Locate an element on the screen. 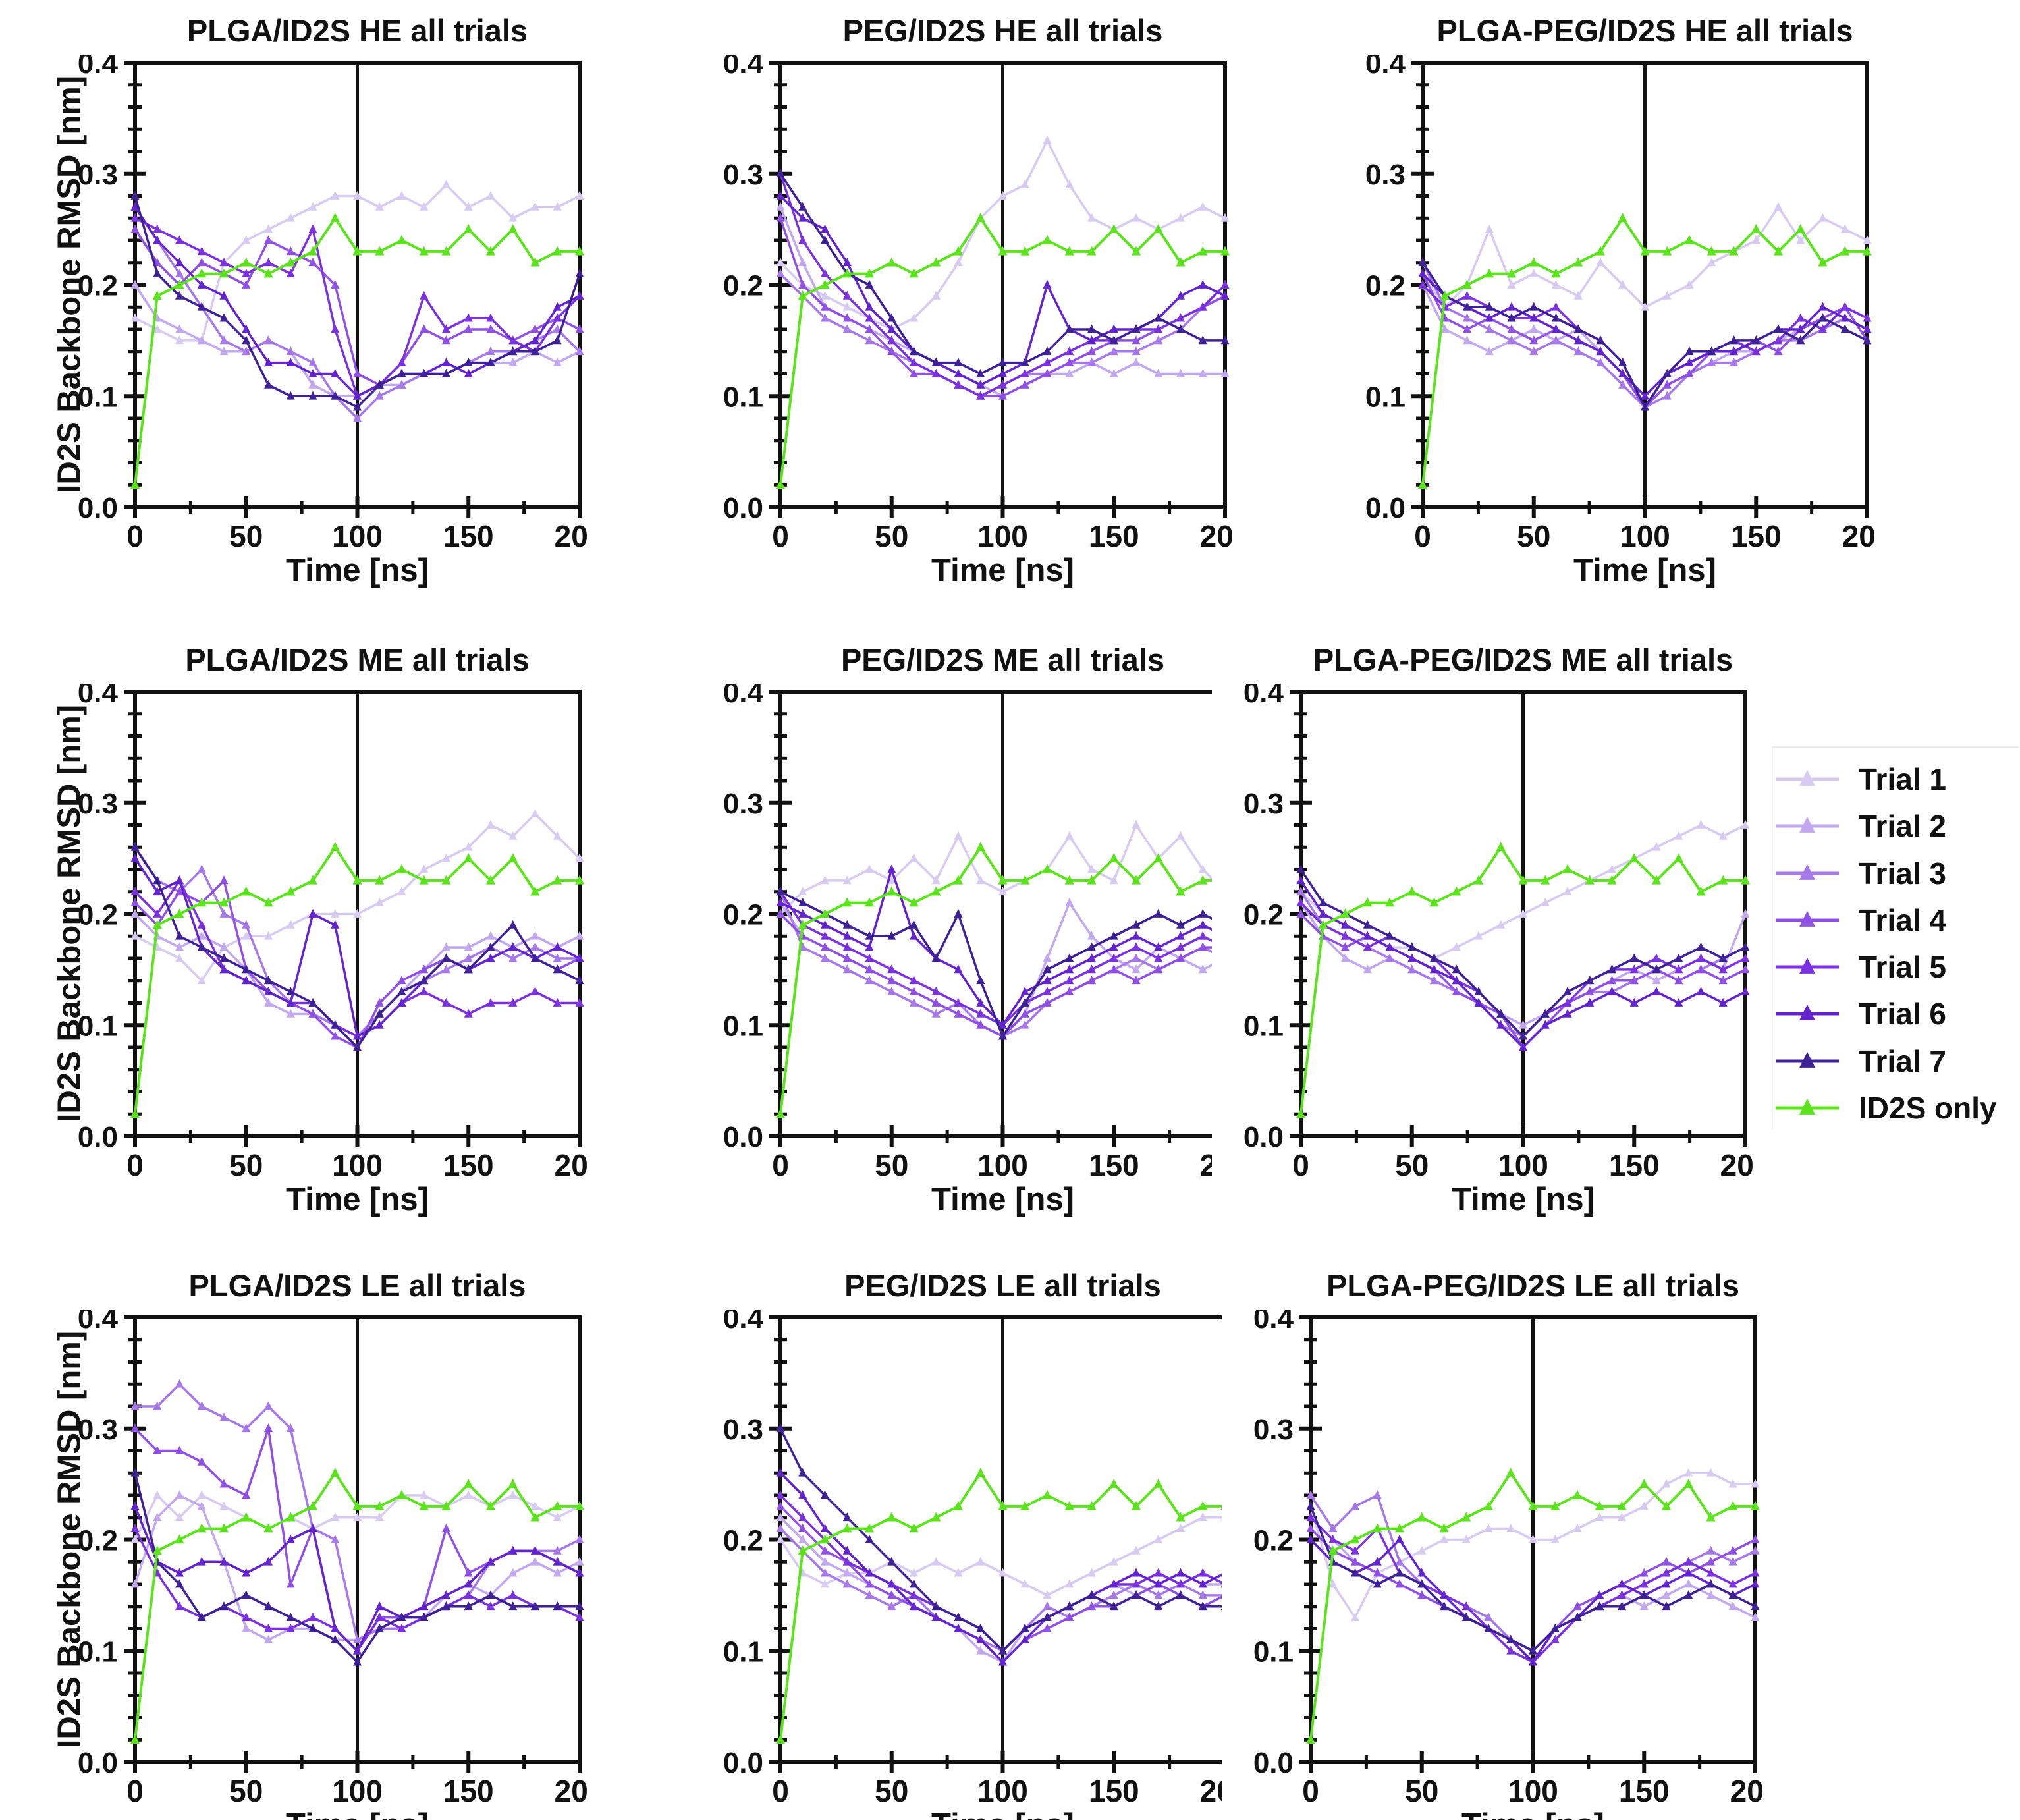 This screenshot has height=1820, width=2020. trial-5-marker-icon is located at coordinates (1807, 965).